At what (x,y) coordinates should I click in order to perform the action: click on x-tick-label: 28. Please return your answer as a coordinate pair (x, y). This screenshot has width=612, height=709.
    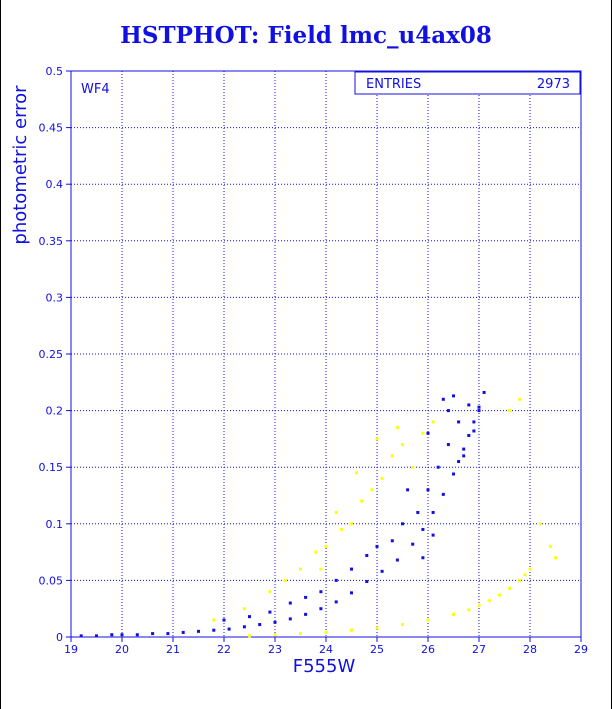
    Looking at the image, I should click on (530, 649).